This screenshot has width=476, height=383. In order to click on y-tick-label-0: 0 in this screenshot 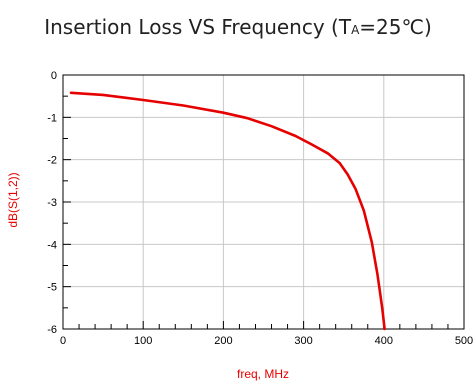, I will do `click(54, 76)`.